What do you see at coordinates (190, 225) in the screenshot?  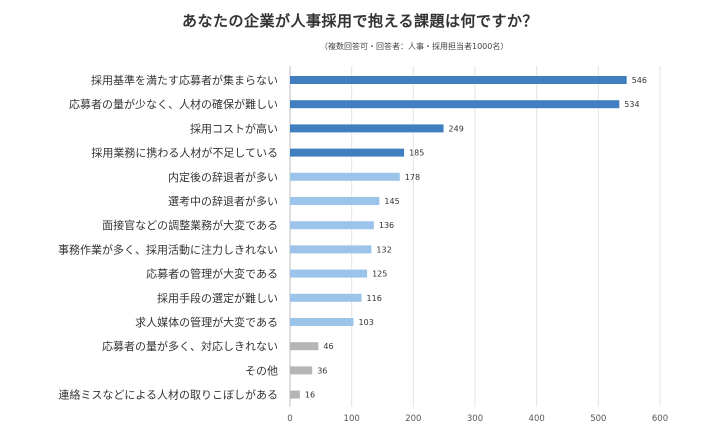 I see `category-label: 面接官などの調整業務が大変である` at bounding box center [190, 225].